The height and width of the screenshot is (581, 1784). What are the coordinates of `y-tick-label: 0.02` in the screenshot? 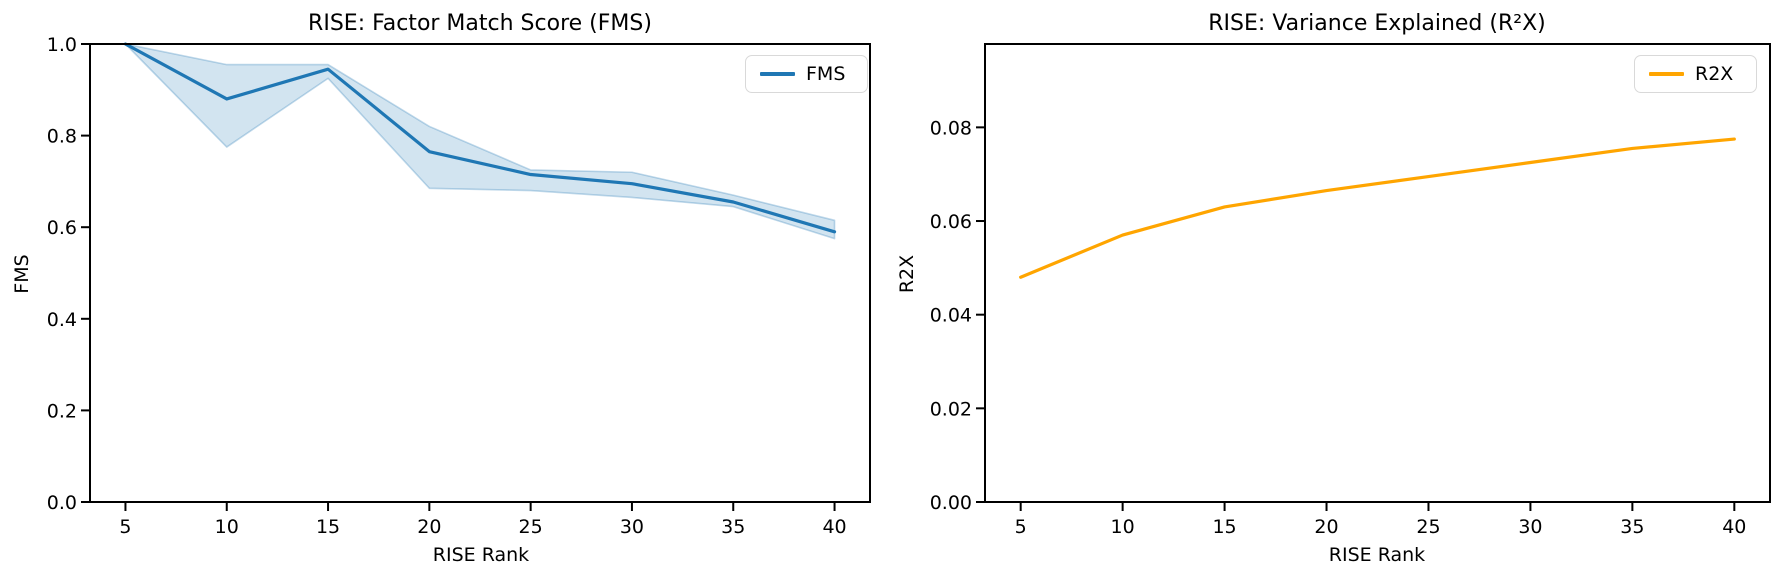 It's located at (951, 409).